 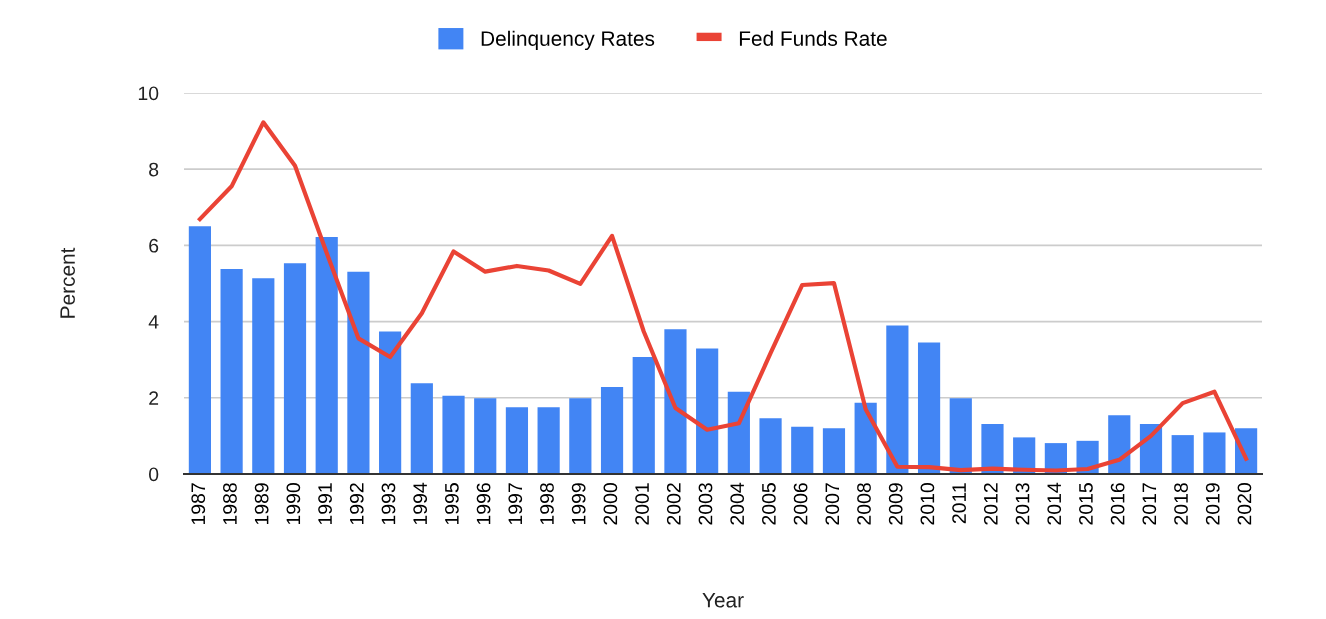 I want to click on x-tick-label: 1994, so click(x=420, y=503).